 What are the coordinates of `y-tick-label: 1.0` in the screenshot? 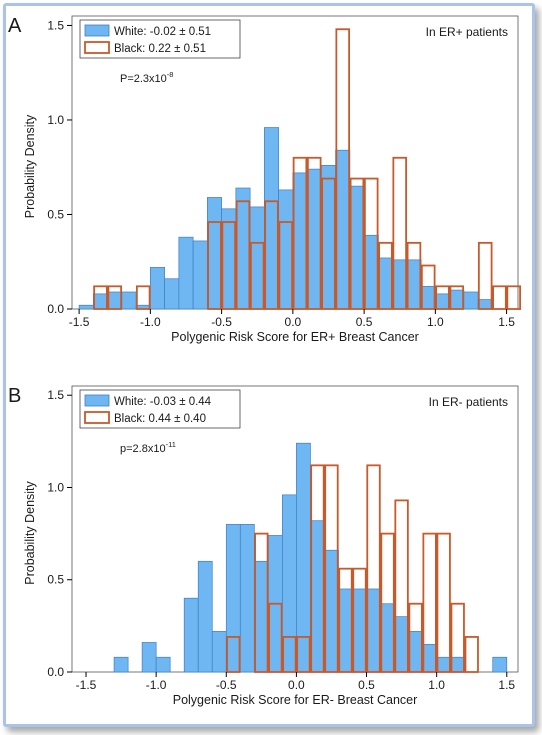 It's located at (55, 120).